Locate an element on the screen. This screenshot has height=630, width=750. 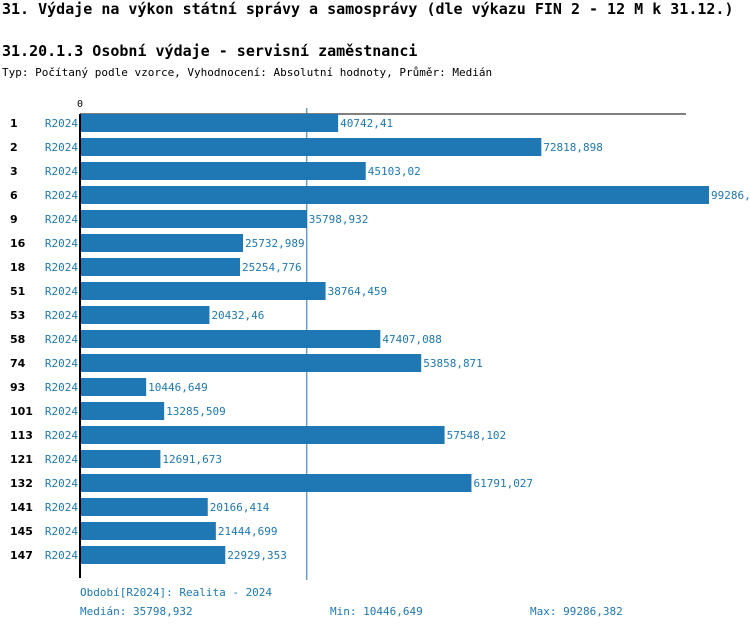
category-label: 121 is located at coordinates (21, 459).